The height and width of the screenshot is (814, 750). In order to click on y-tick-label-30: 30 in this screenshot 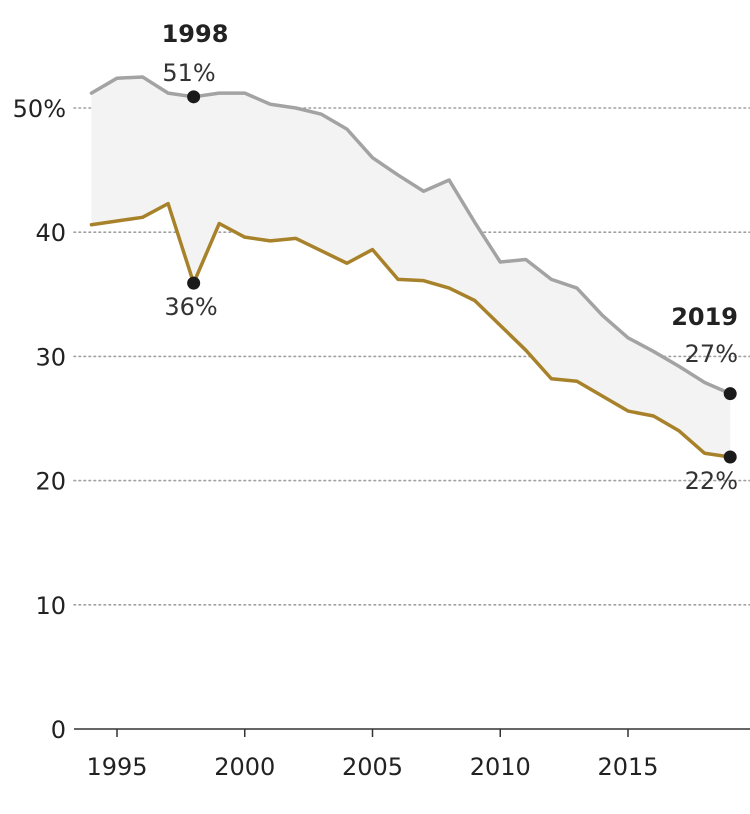, I will do `click(50, 357)`.